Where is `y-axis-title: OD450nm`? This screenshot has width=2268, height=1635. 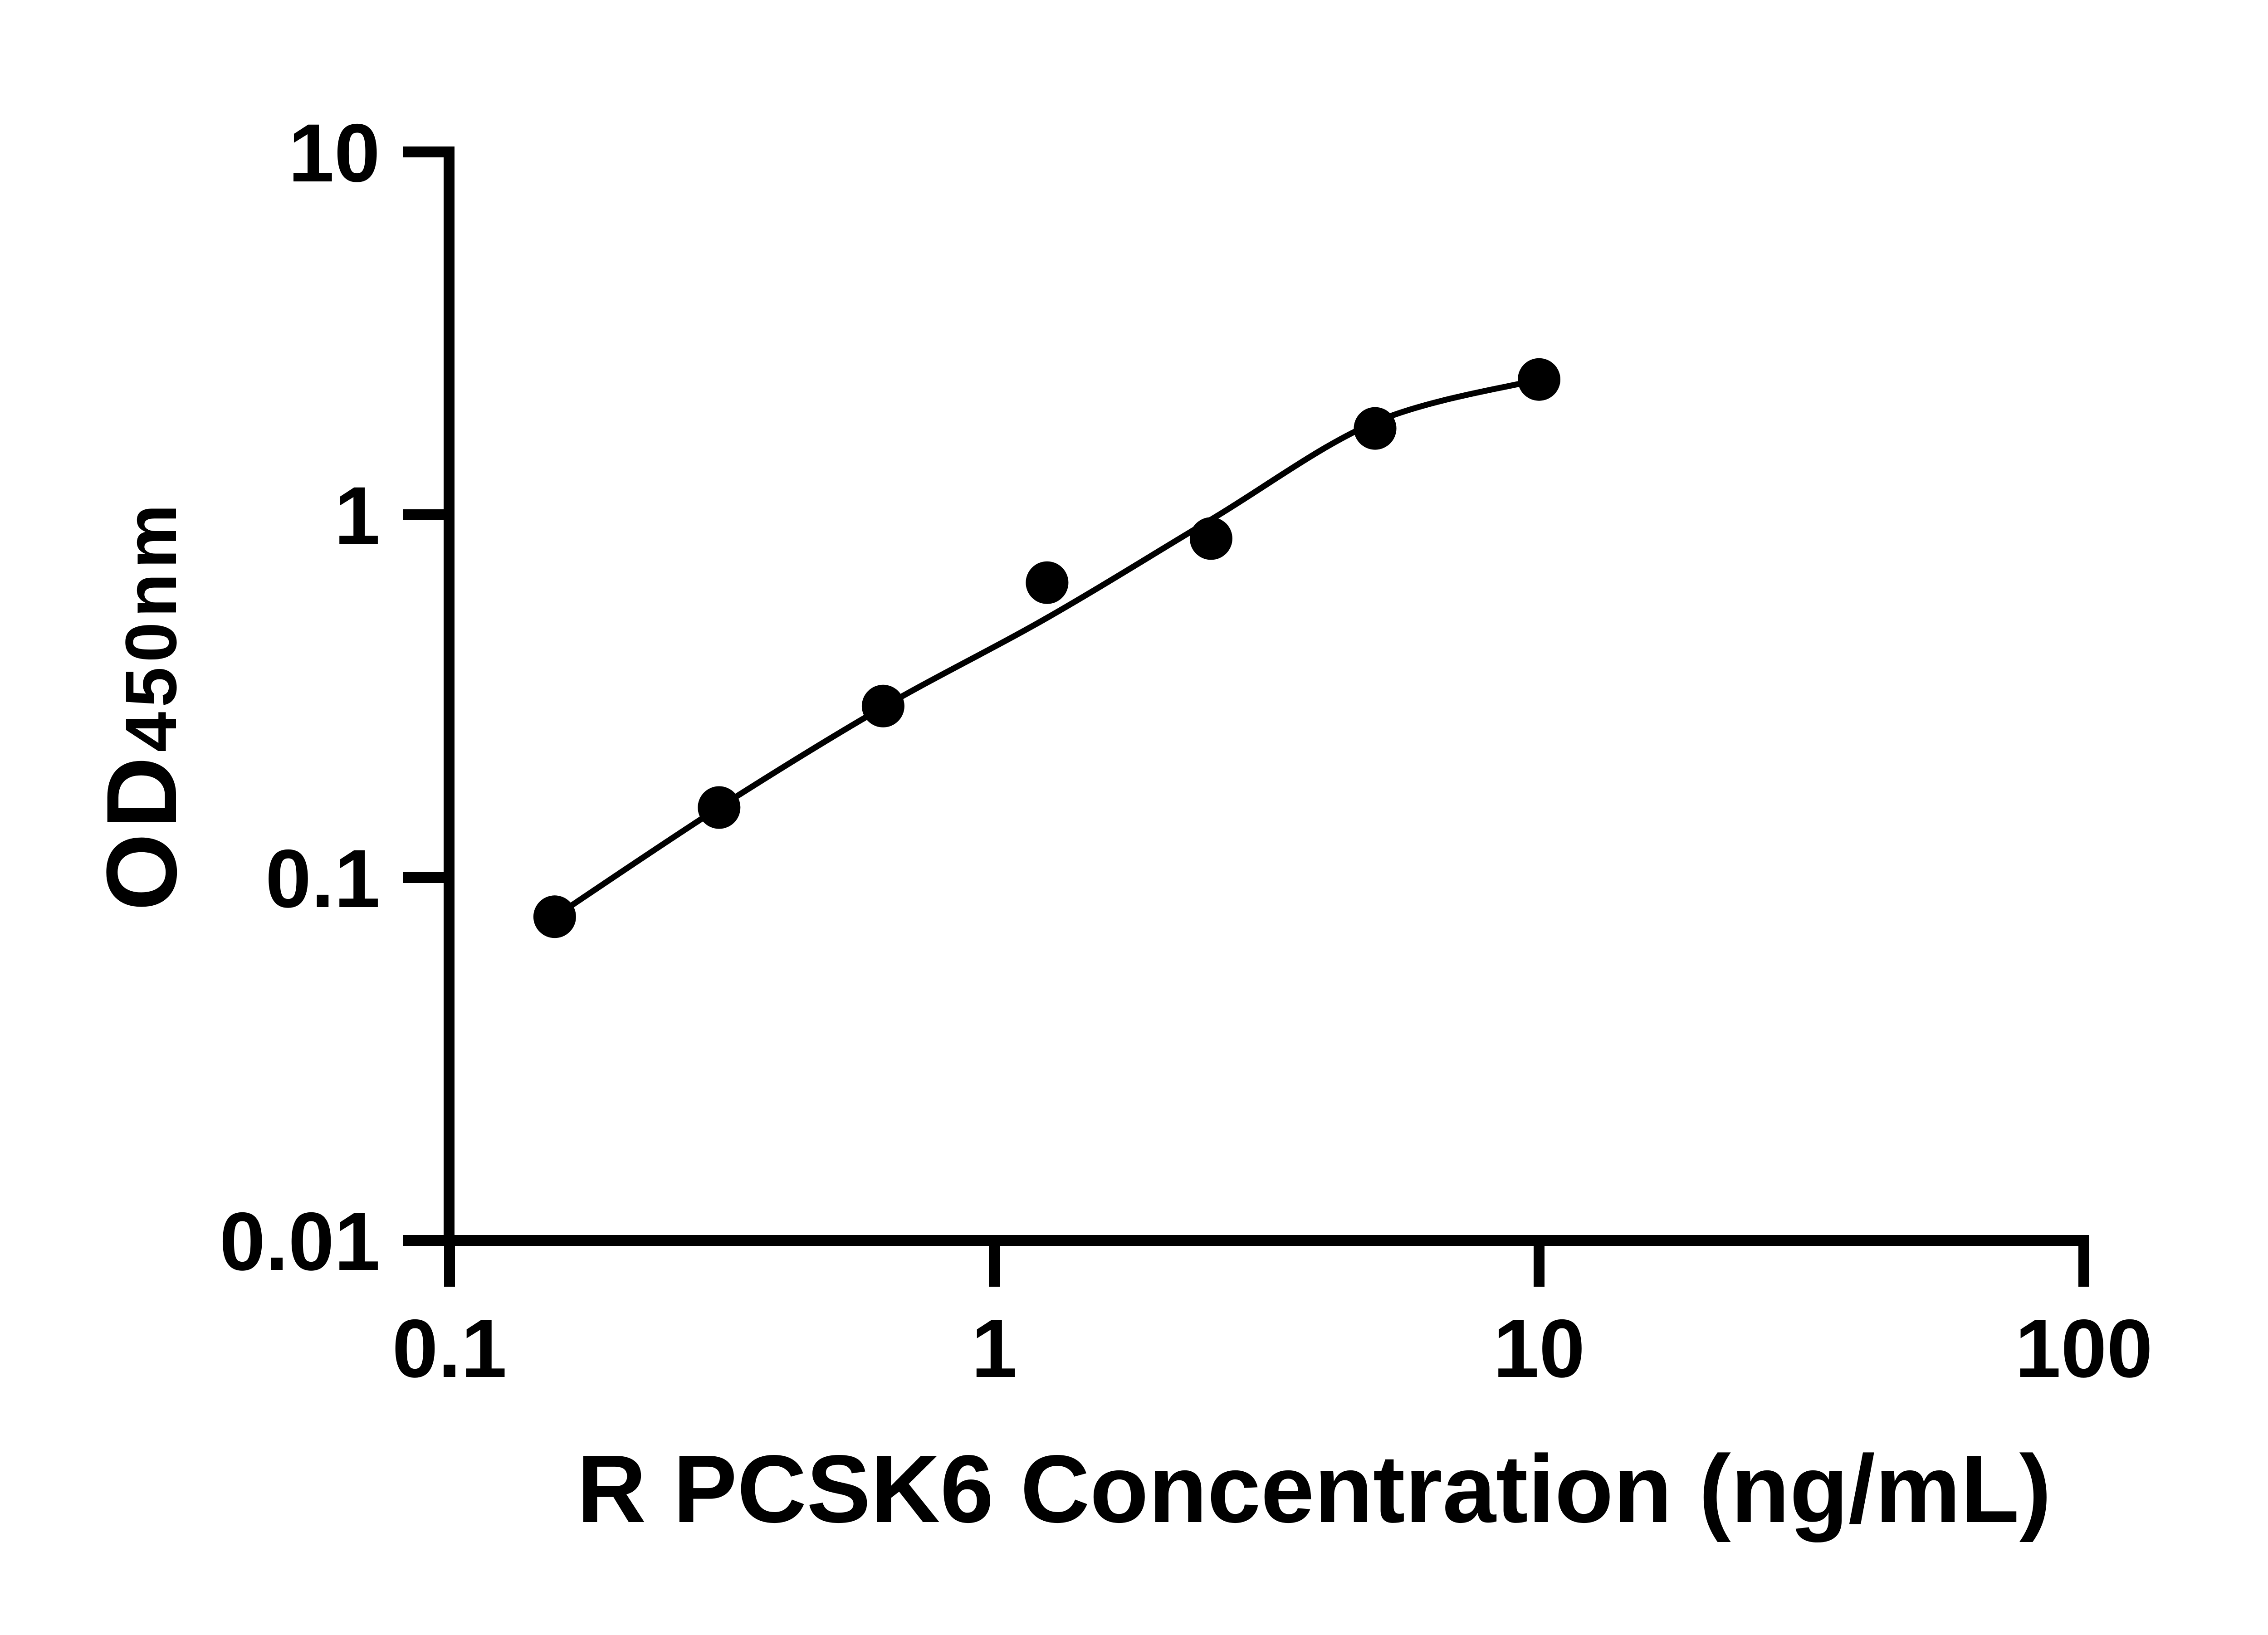
y-axis-title: OD450nm is located at coordinates (141, 705).